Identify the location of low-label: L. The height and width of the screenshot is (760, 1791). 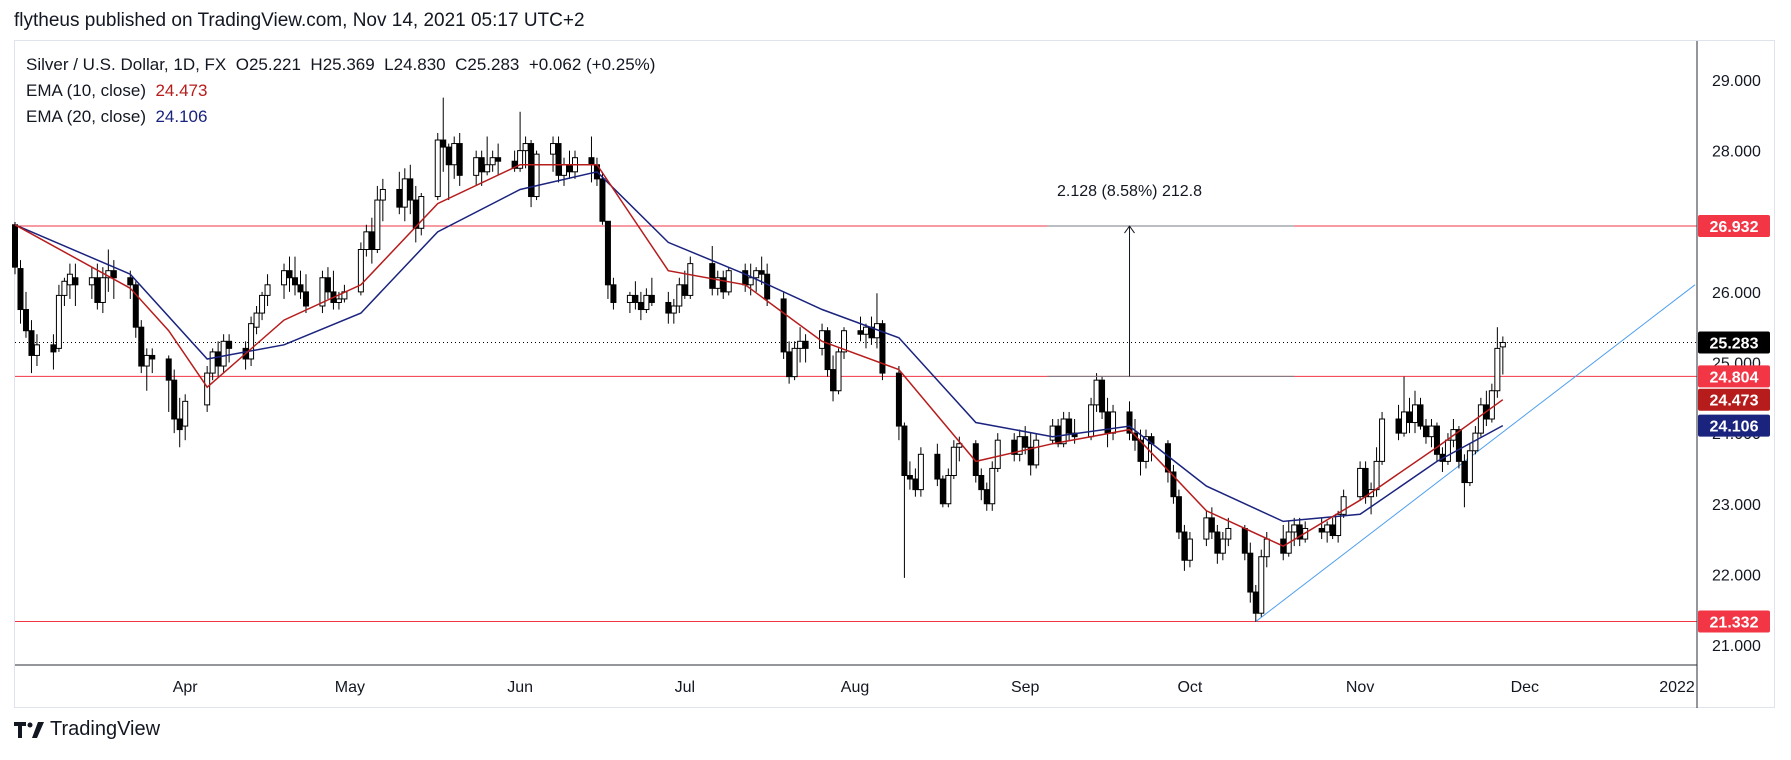
(389, 64).